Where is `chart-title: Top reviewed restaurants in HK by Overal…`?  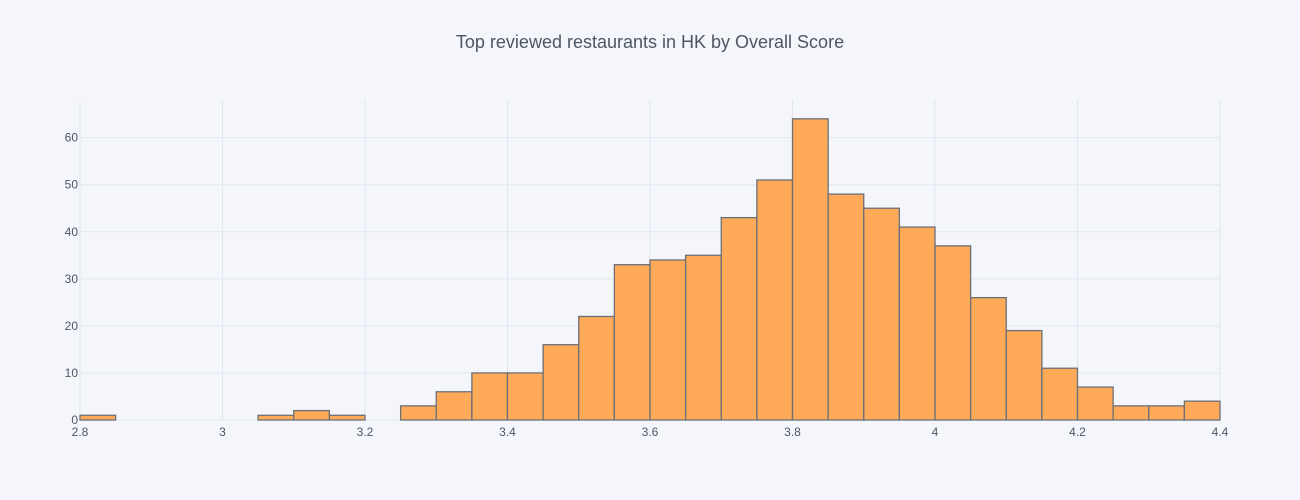
chart-title: Top reviewed restaurants in HK by Overal… is located at coordinates (650, 42).